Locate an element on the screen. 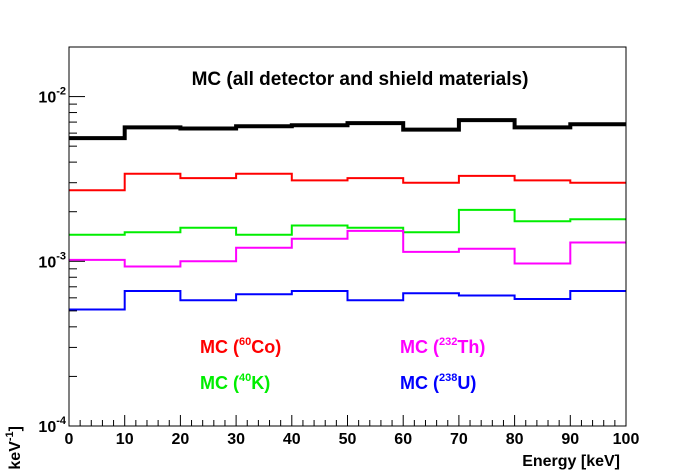 The image size is (696, 472). series-line-mc-60co is located at coordinates (347, 182).